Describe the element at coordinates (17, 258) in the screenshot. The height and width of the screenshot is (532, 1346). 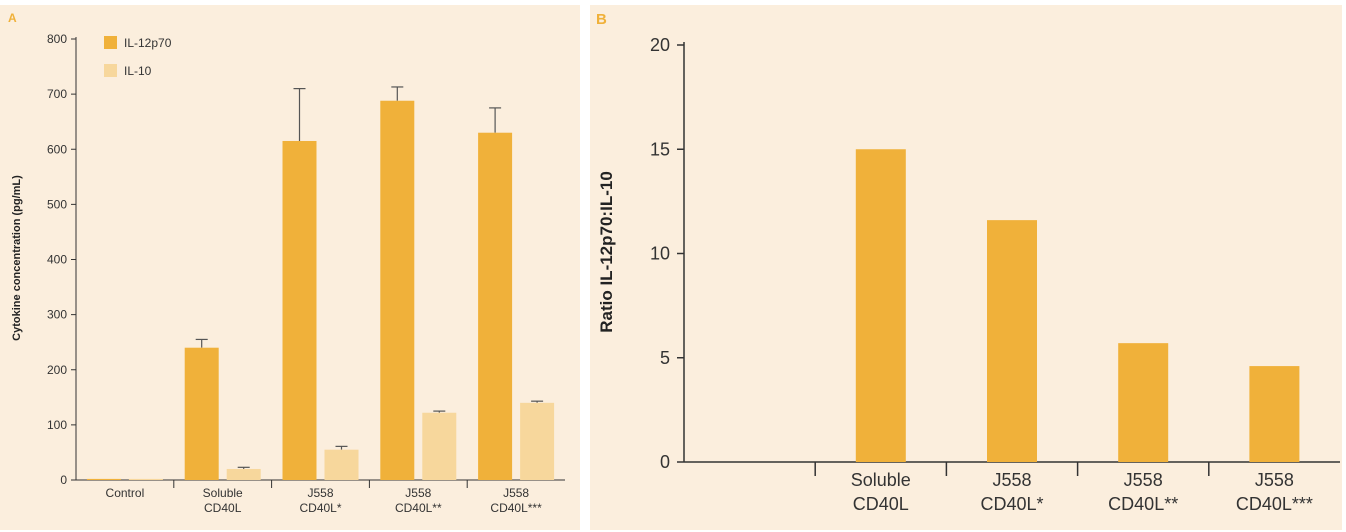
I see `chart-a-ylabel: Cytokine concentration (pg/mL)` at that location.